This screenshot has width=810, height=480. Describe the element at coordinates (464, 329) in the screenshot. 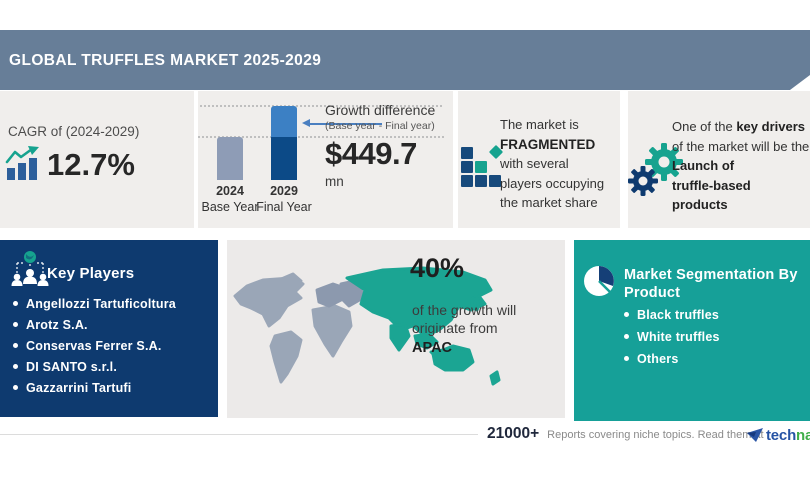

I see `apac-growth-text: of the growth will originate from APAC` at that location.